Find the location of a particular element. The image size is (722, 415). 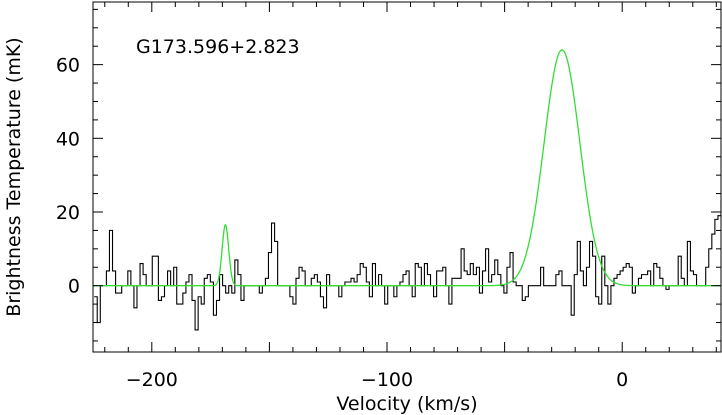

y-tick-label: 40 is located at coordinates (68, 139).